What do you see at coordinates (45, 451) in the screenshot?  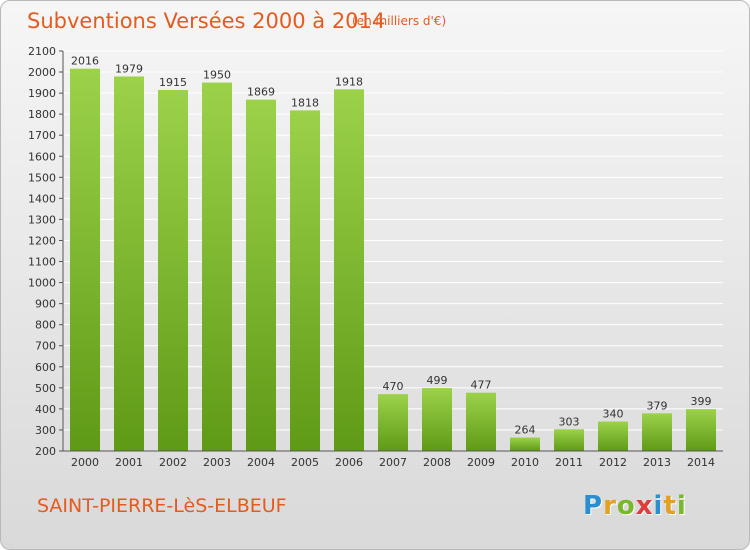 I see `y-tick-label: 200` at bounding box center [45, 451].